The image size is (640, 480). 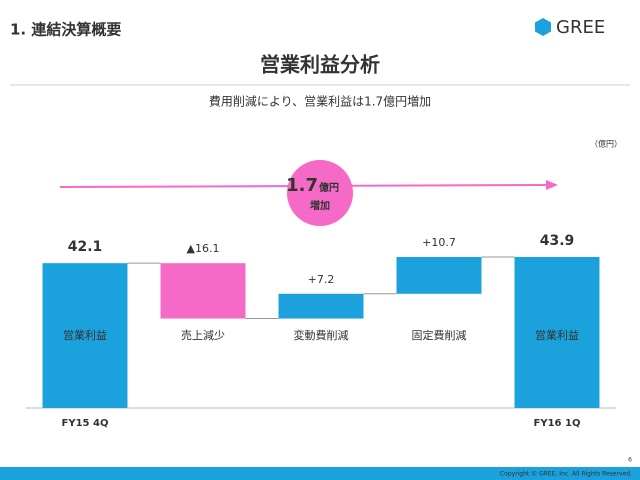 What do you see at coordinates (203, 335) in the screenshot?
I see `category-label: 売上減少` at bounding box center [203, 335].